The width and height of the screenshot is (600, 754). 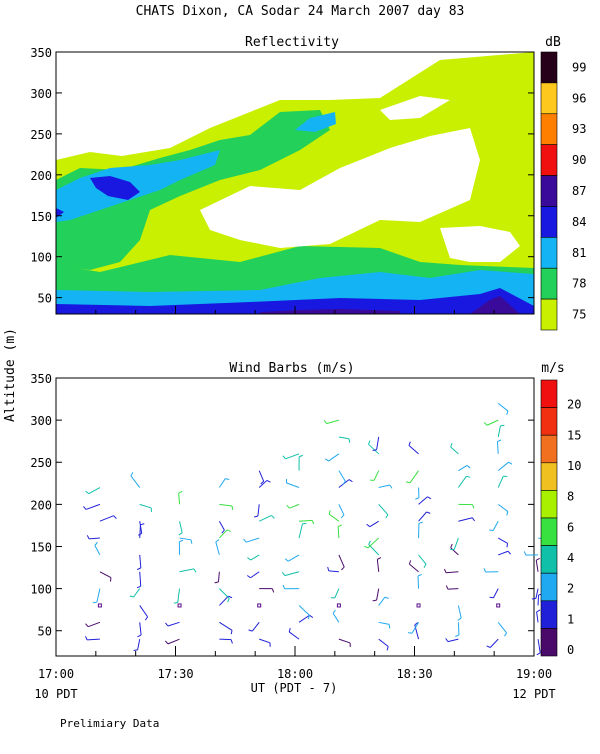 I want to click on reflectivity-colorbar-label: 75, so click(x=579, y=315).